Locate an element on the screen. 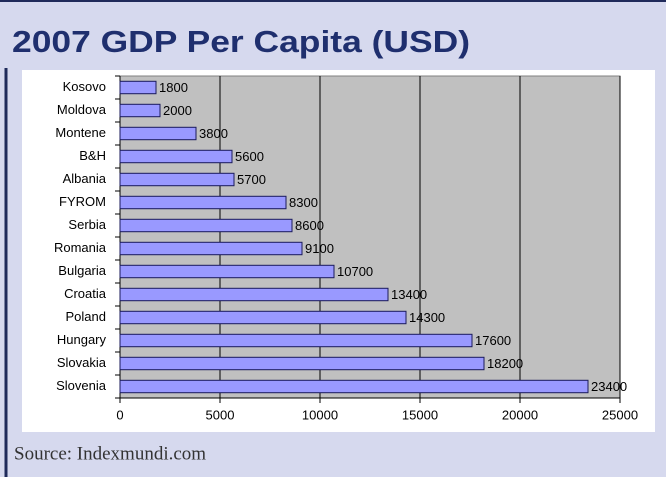  y-tick-label: Romania is located at coordinates (80, 247).